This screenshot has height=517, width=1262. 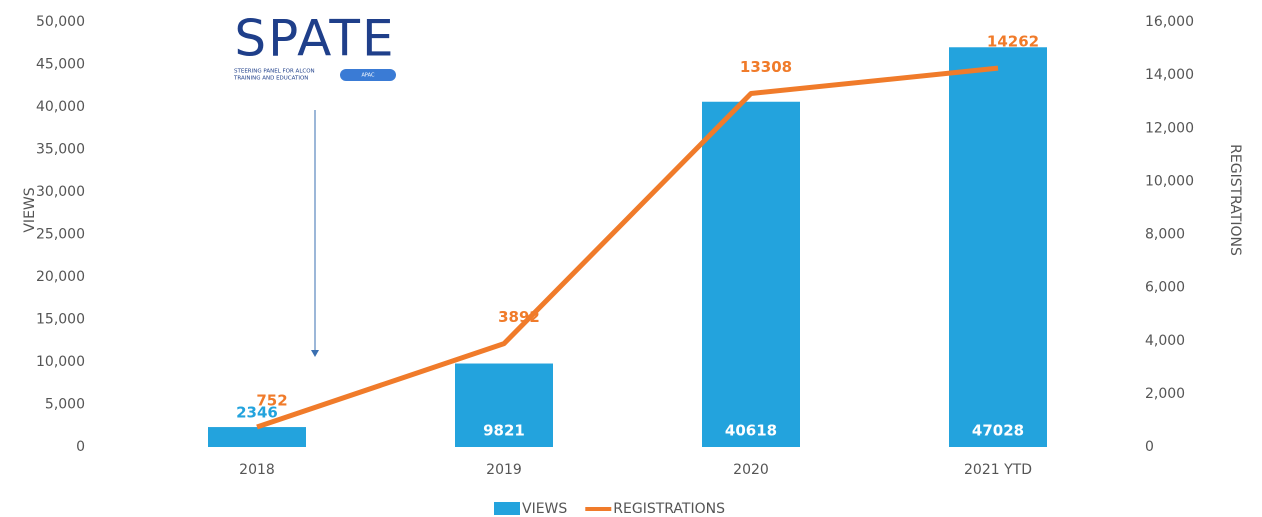 I want to click on x-tick-label: 2018, so click(x=257, y=470).